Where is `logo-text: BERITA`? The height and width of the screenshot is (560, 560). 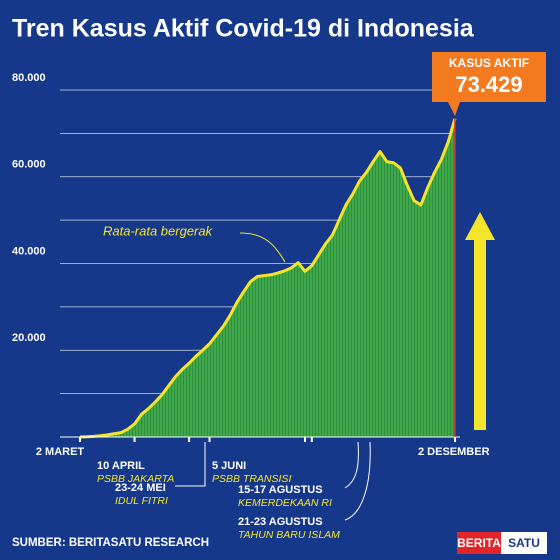
logo-text: BERITA is located at coordinates (479, 543).